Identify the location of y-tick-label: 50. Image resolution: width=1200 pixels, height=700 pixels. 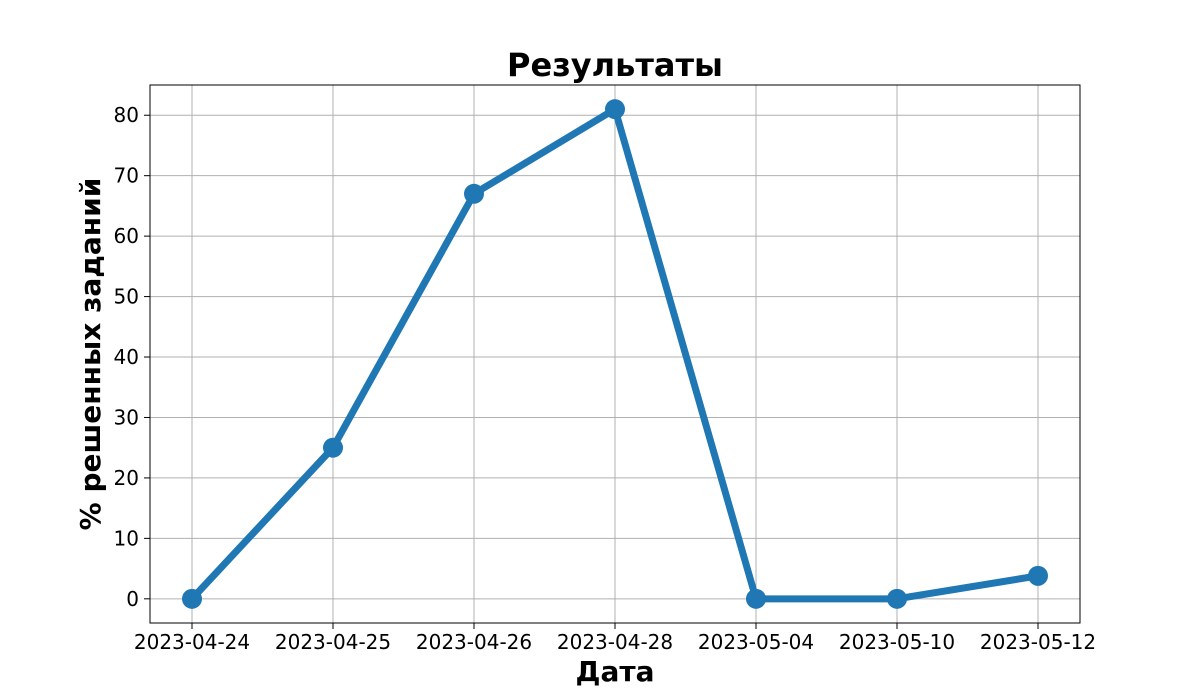
(126, 297).